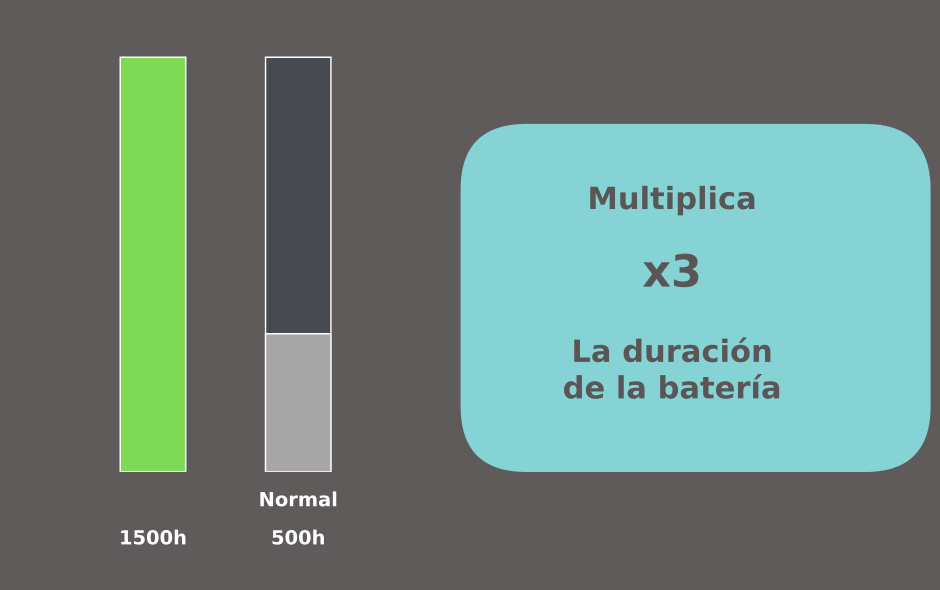 The width and height of the screenshot is (940, 590). What do you see at coordinates (153, 537) in the screenshot?
I see `data-label: 1500h` at bounding box center [153, 537].